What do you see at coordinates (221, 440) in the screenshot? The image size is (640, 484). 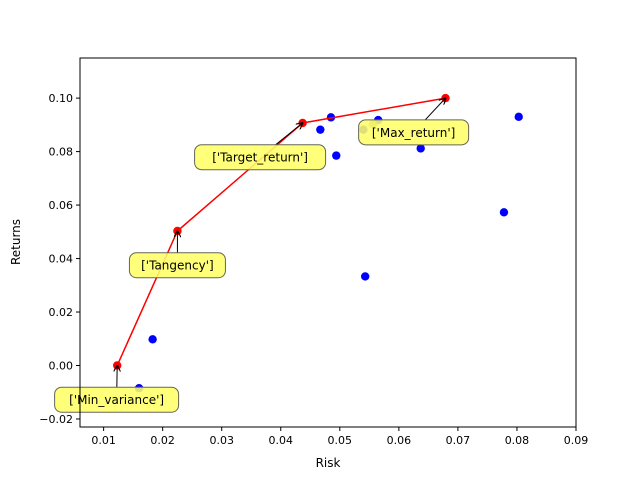 I see `x-tick-label: 0.03` at bounding box center [221, 440].